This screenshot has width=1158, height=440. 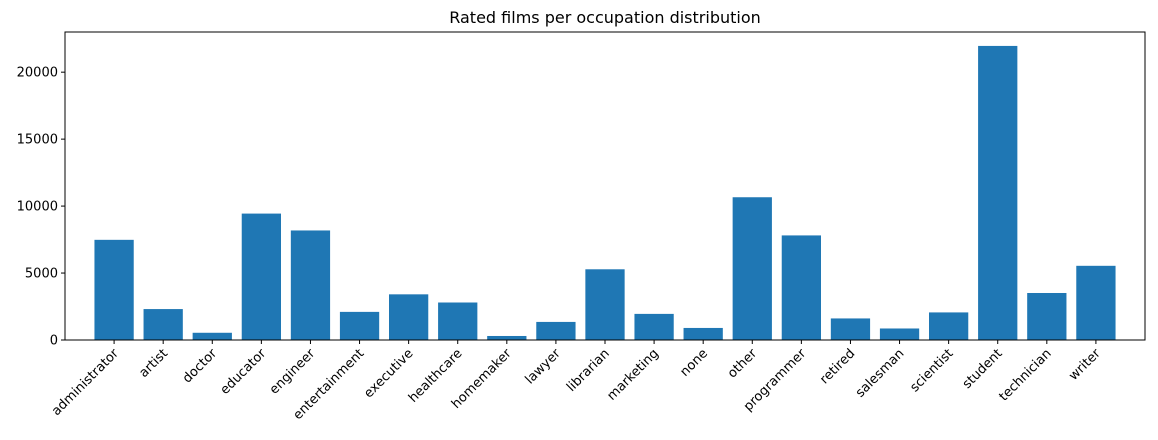 I want to click on bar-executive, so click(x=409, y=317).